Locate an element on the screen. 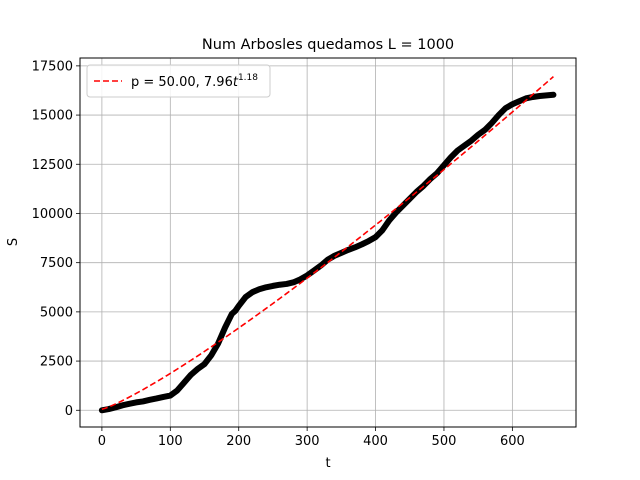 Image resolution: width=640 pixels, height=480 pixels. x-tick-label: 500 is located at coordinates (444, 441).